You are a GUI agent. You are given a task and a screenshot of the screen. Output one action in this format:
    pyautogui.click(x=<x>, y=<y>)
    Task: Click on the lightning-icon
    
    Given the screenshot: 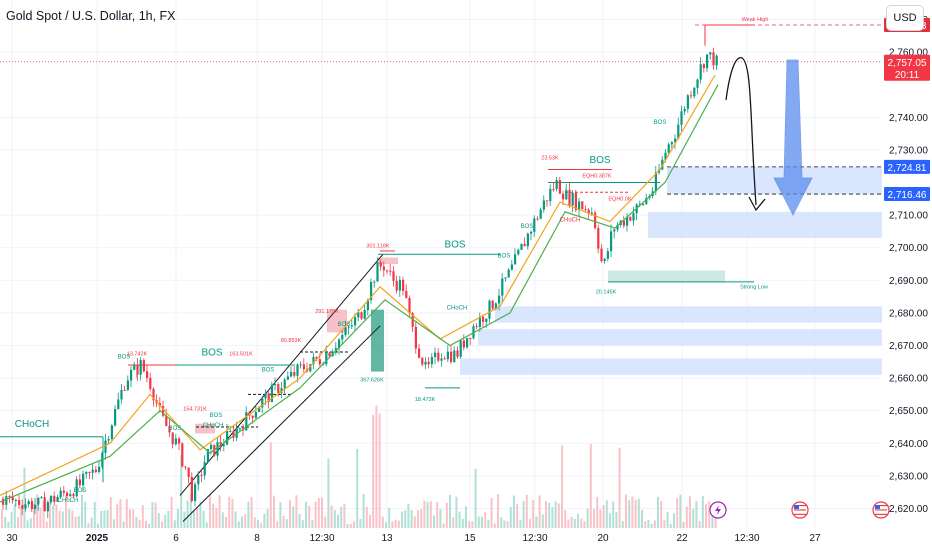 What is the action you would take?
    pyautogui.click(x=718, y=510)
    